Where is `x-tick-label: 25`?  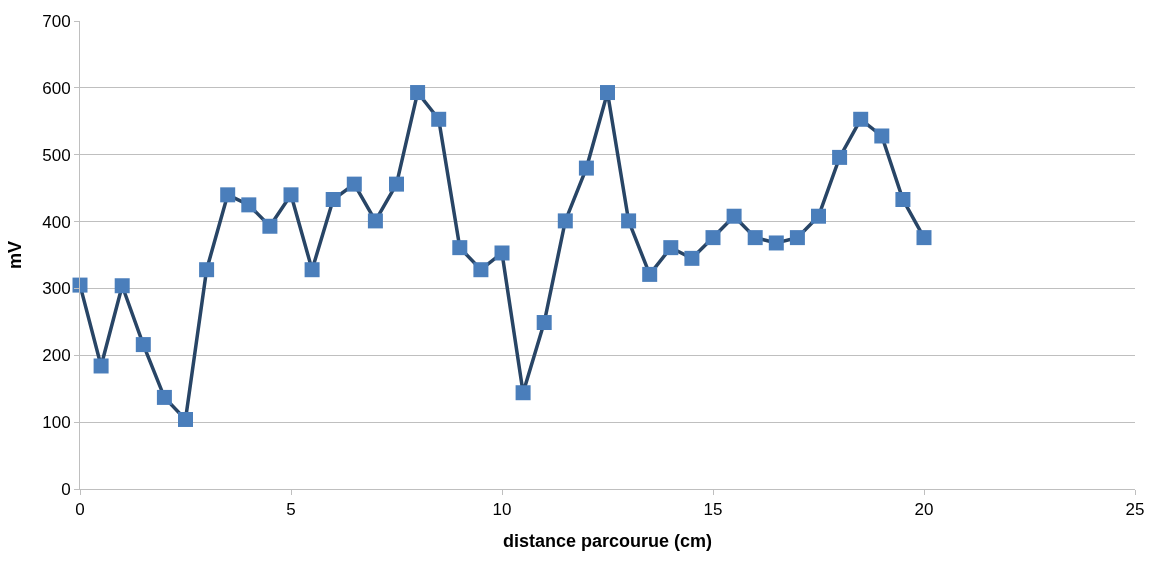
x-tick-label: 25 is located at coordinates (1135, 510).